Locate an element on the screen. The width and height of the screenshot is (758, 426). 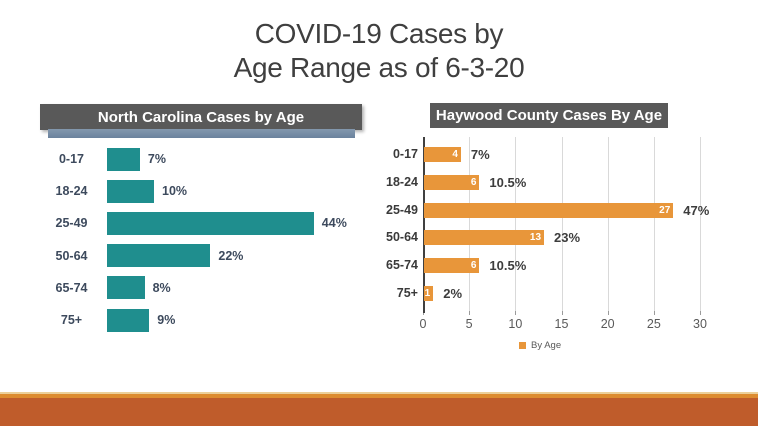
hc-x-tick-label: 30 is located at coordinates (700, 324).